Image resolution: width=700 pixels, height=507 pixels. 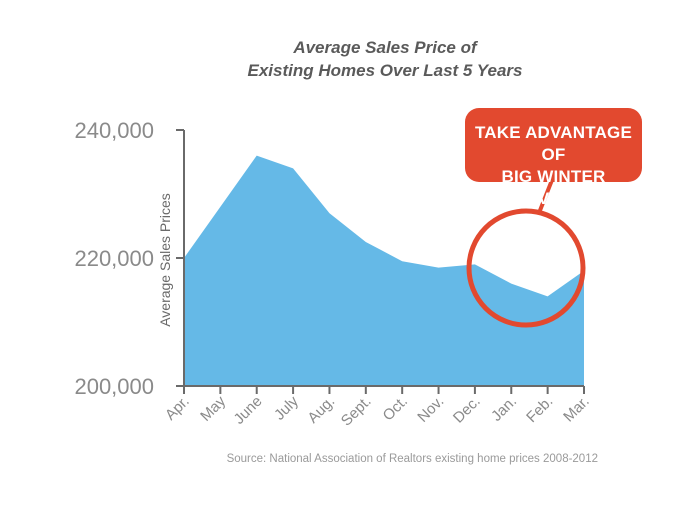 I want to click on x-tick-label: Sept., so click(x=356, y=411).